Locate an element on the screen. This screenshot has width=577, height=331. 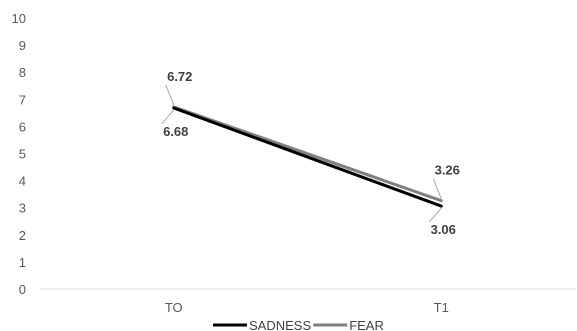
data-label-fear: 3.26 is located at coordinates (447, 170).